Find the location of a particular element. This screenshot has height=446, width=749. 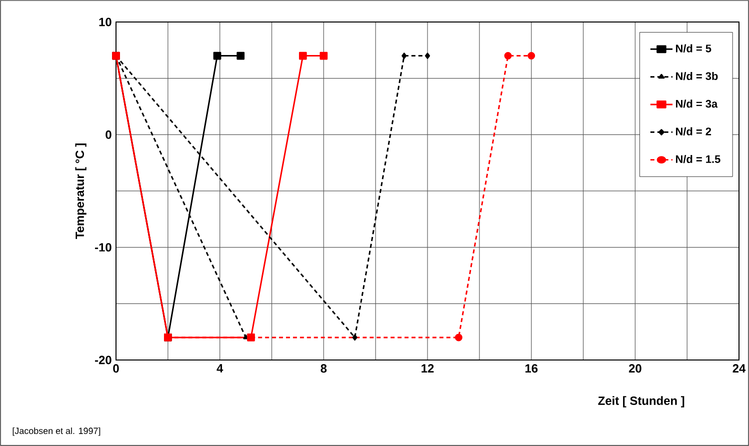

legend-label: N/d = 3b is located at coordinates (697, 76).